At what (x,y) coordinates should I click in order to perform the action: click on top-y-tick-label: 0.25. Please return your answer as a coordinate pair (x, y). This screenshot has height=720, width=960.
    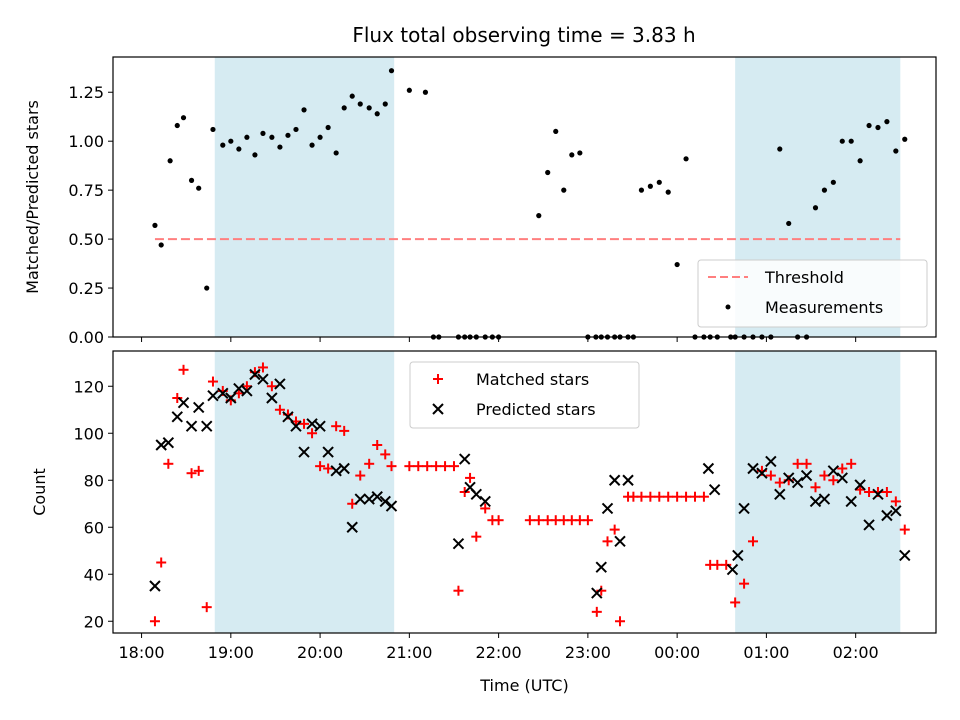
    Looking at the image, I should click on (86, 288).